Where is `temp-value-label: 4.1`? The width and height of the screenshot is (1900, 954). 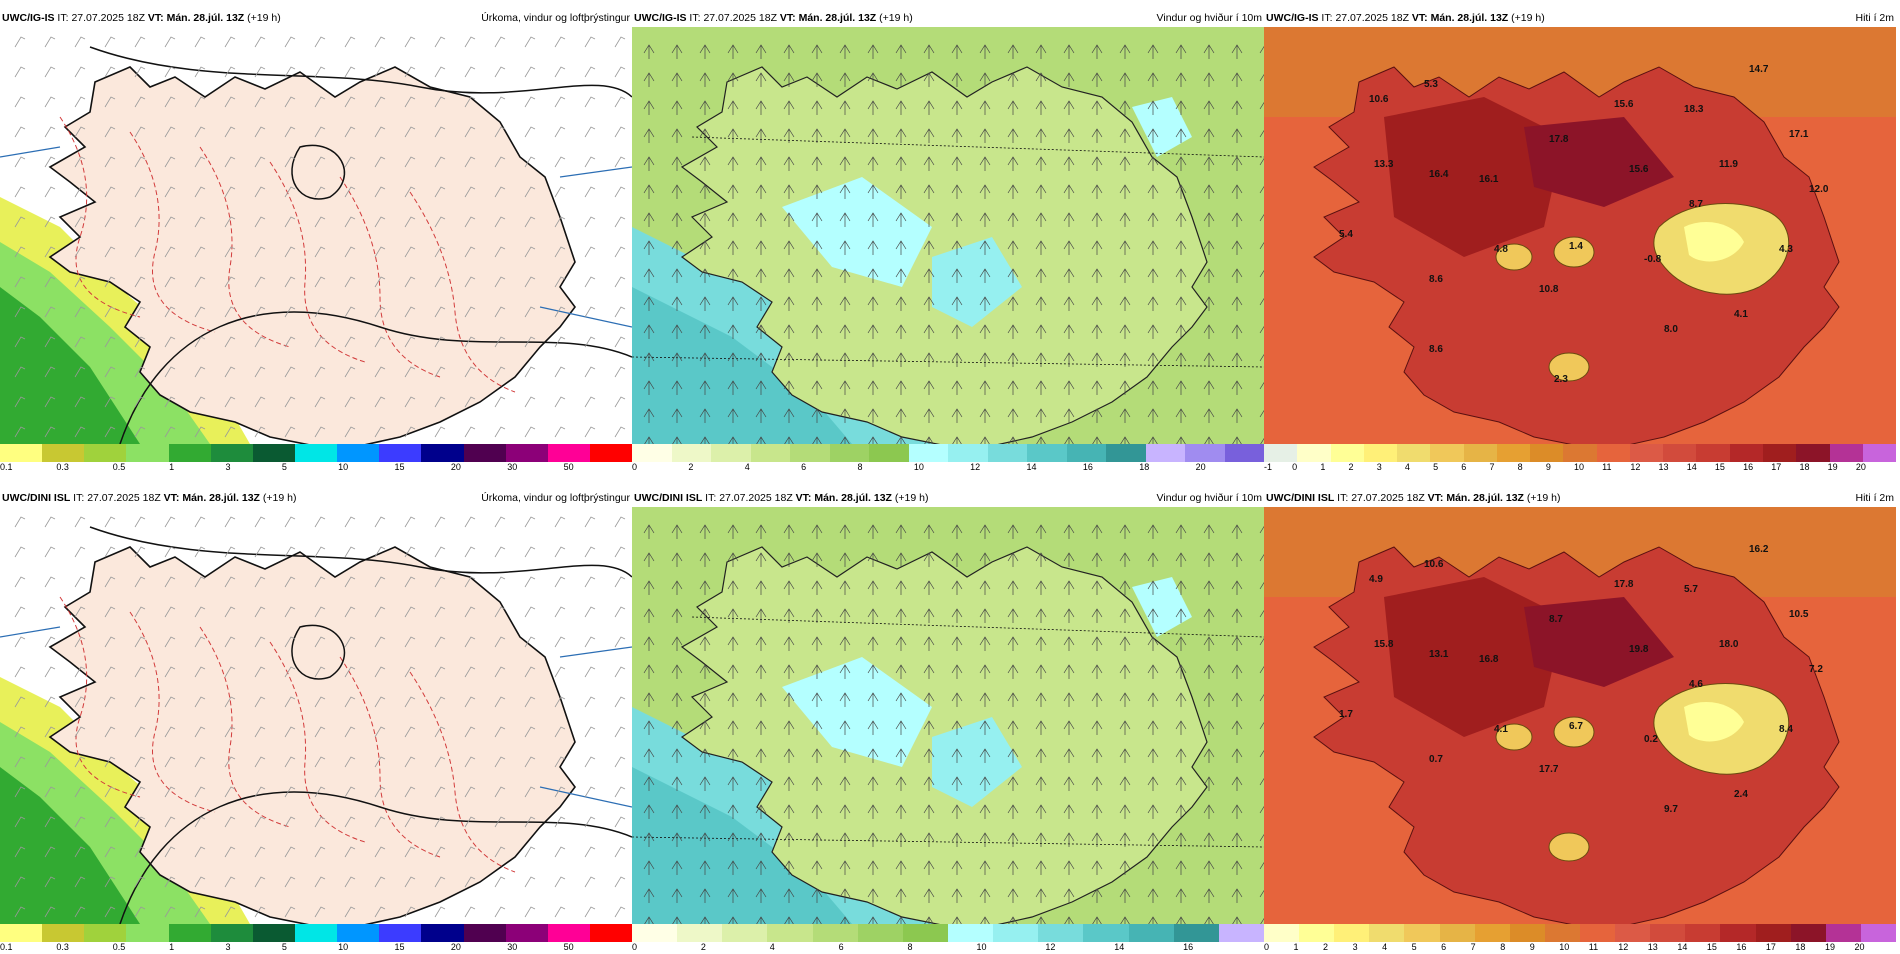 temp-value-label: 4.1 is located at coordinates (1741, 314).